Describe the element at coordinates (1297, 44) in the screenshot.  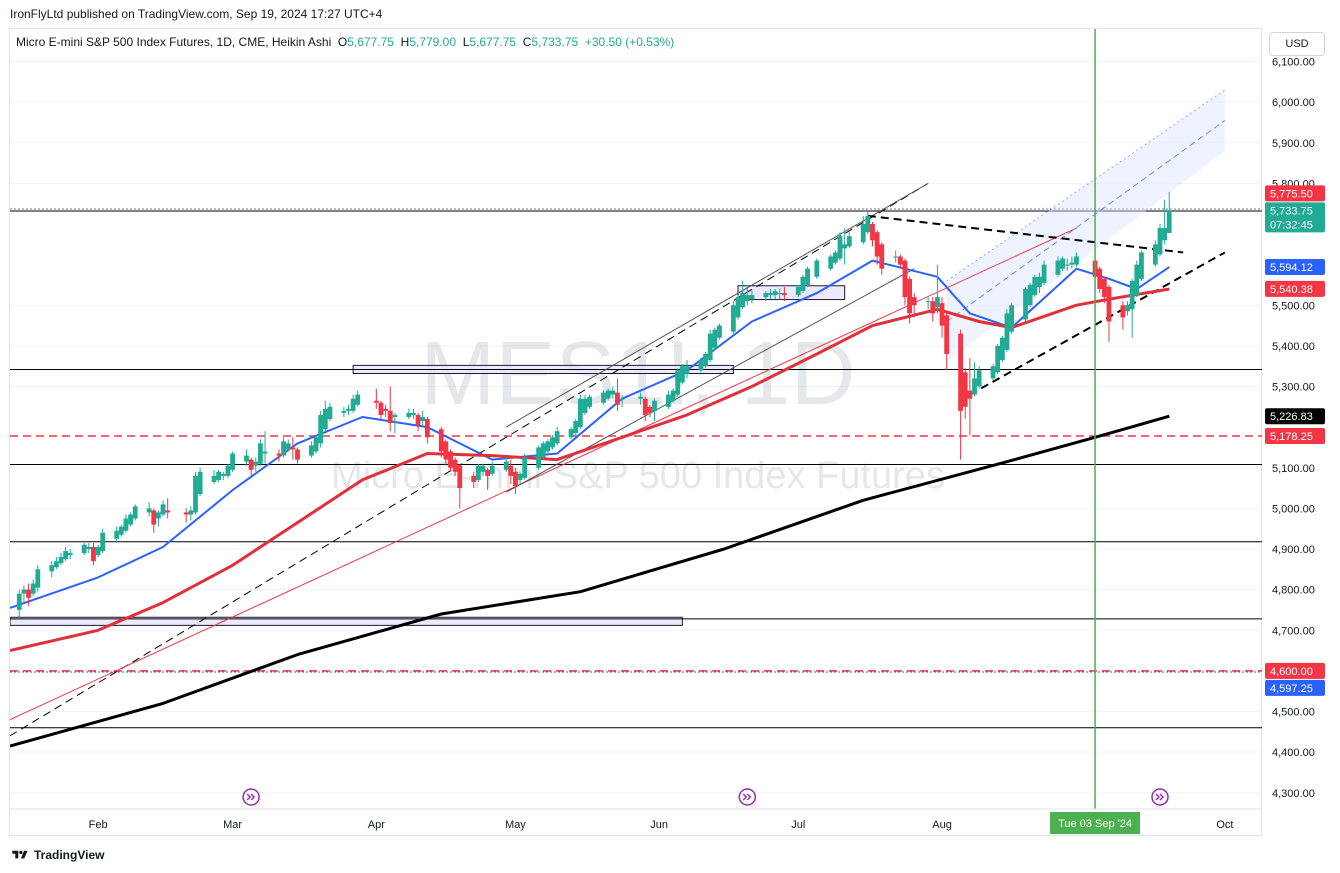
I see `currency-button: USD` at that location.